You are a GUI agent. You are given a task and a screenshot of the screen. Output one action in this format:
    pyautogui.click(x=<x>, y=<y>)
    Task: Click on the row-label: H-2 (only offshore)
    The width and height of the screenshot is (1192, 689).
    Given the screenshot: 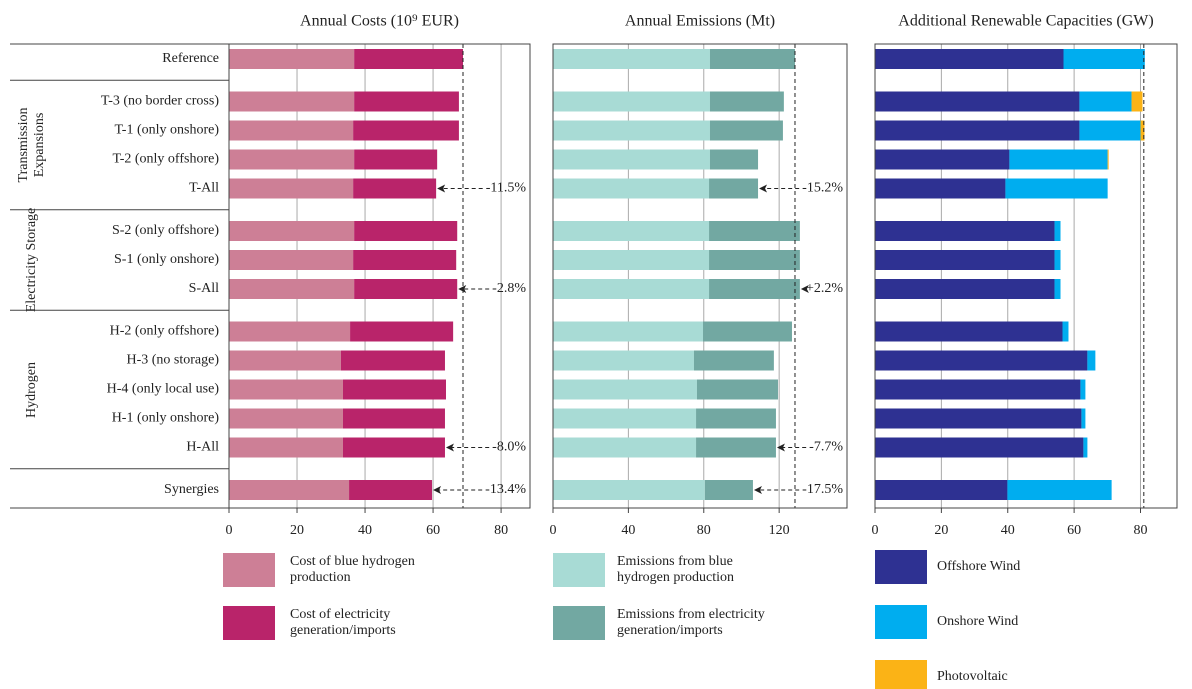 What is the action you would take?
    pyautogui.click(x=165, y=331)
    